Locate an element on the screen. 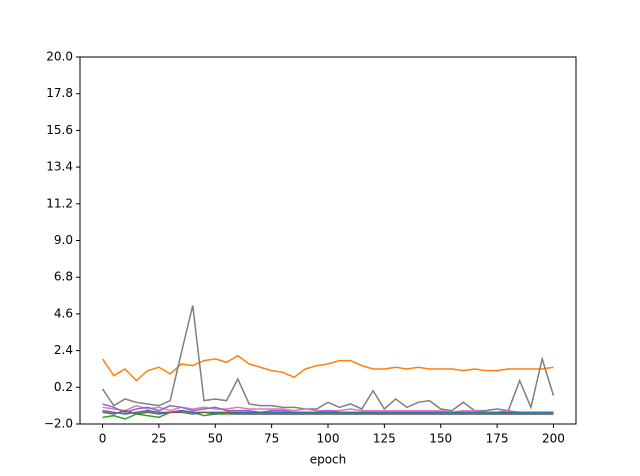  y-tick-label: 6.8 is located at coordinates (63, 277).